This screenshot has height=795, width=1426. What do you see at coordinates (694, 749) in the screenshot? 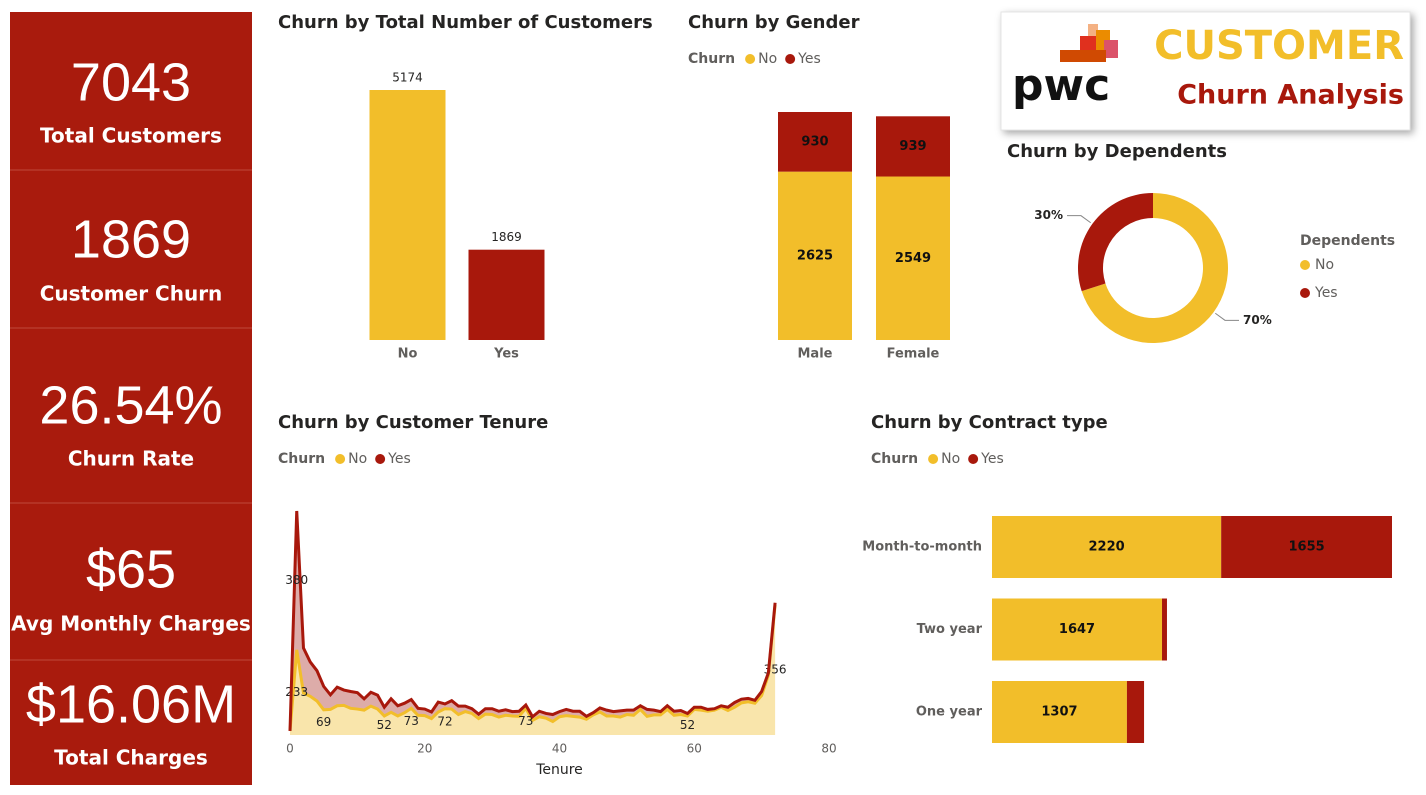
I see `x-tick-label: 60` at bounding box center [694, 749].